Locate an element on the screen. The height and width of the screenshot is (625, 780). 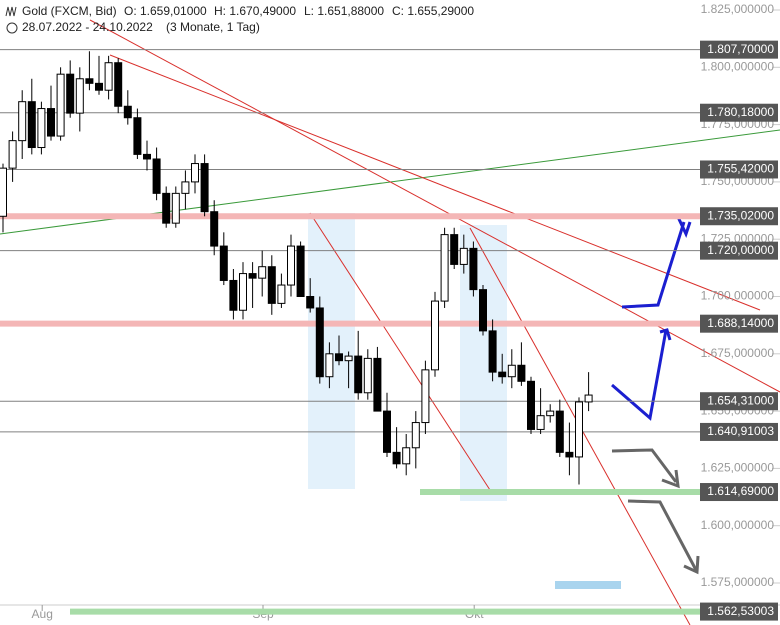
trend-line is located at coordinates (400, 351).